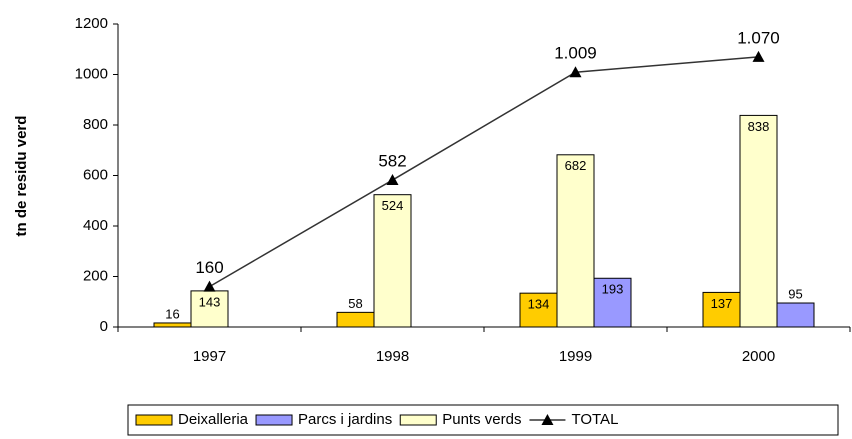 This screenshot has width=852, height=439. I want to click on line-value-label: 582, so click(392, 161).